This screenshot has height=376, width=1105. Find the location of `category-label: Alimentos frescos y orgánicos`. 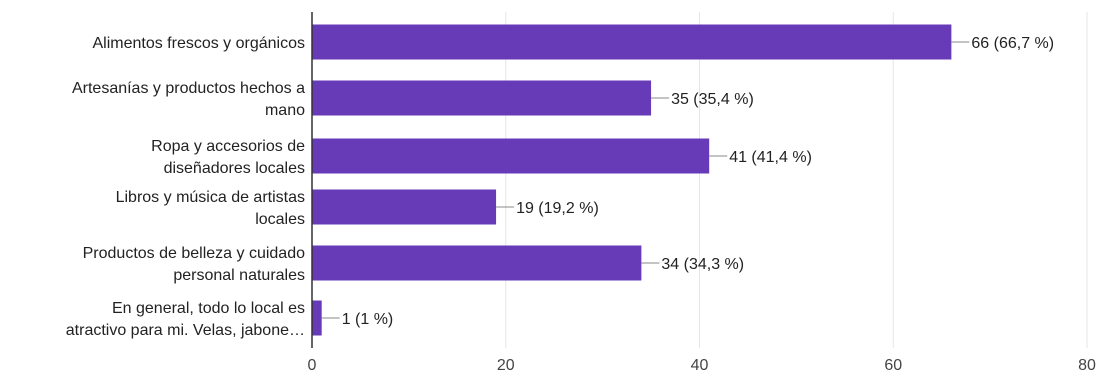

category-label: Alimentos frescos y orgánicos is located at coordinates (198, 43).